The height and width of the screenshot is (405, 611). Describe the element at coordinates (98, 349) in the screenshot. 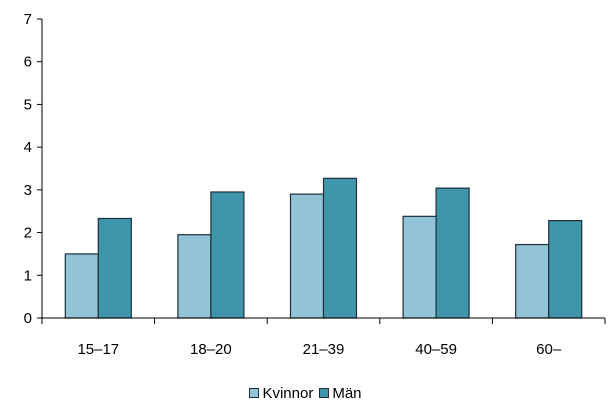

I see `x-tick-label: 15–17` at that location.